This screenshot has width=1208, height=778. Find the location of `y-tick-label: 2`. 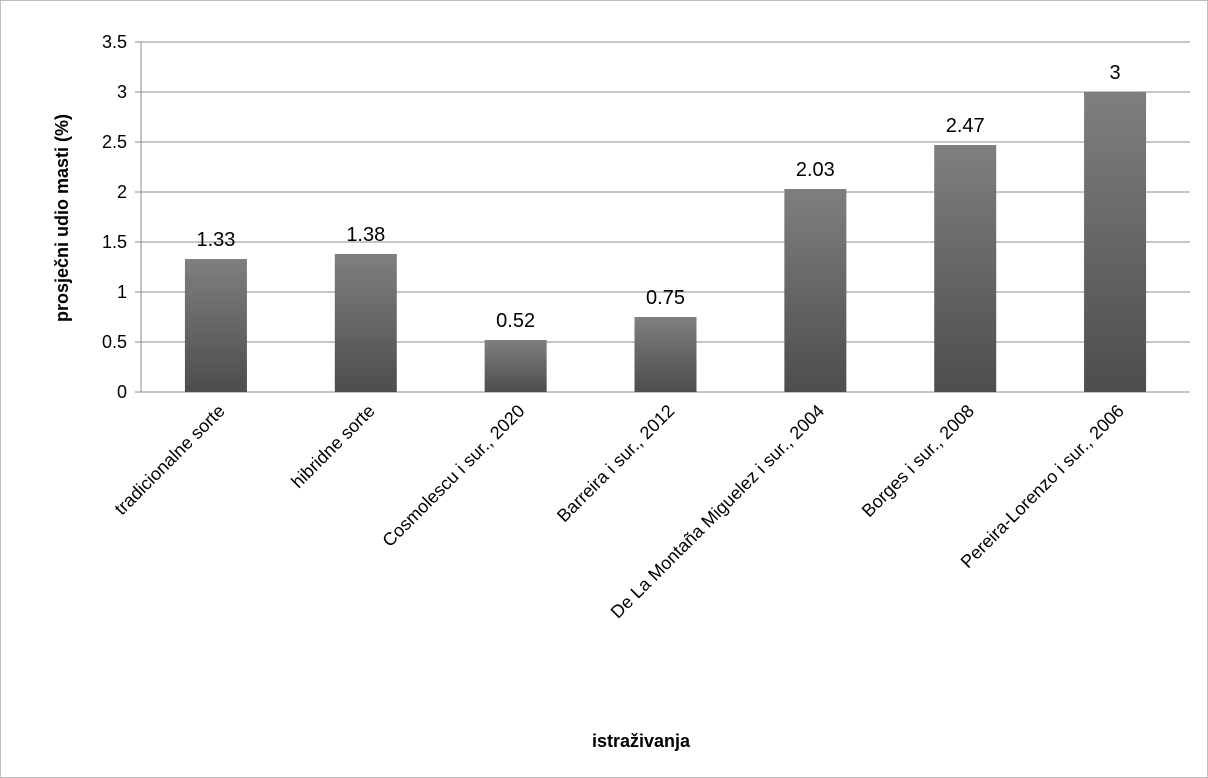

y-tick-label: 2 is located at coordinates (122, 192).